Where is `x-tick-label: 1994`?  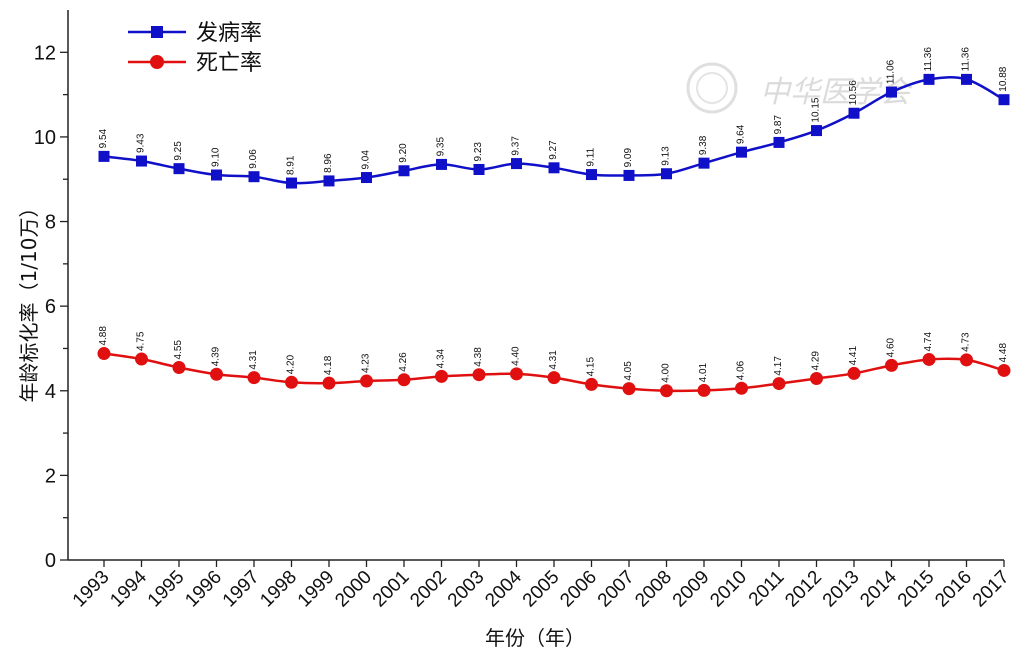 x-tick-label: 1994 is located at coordinates (128, 588).